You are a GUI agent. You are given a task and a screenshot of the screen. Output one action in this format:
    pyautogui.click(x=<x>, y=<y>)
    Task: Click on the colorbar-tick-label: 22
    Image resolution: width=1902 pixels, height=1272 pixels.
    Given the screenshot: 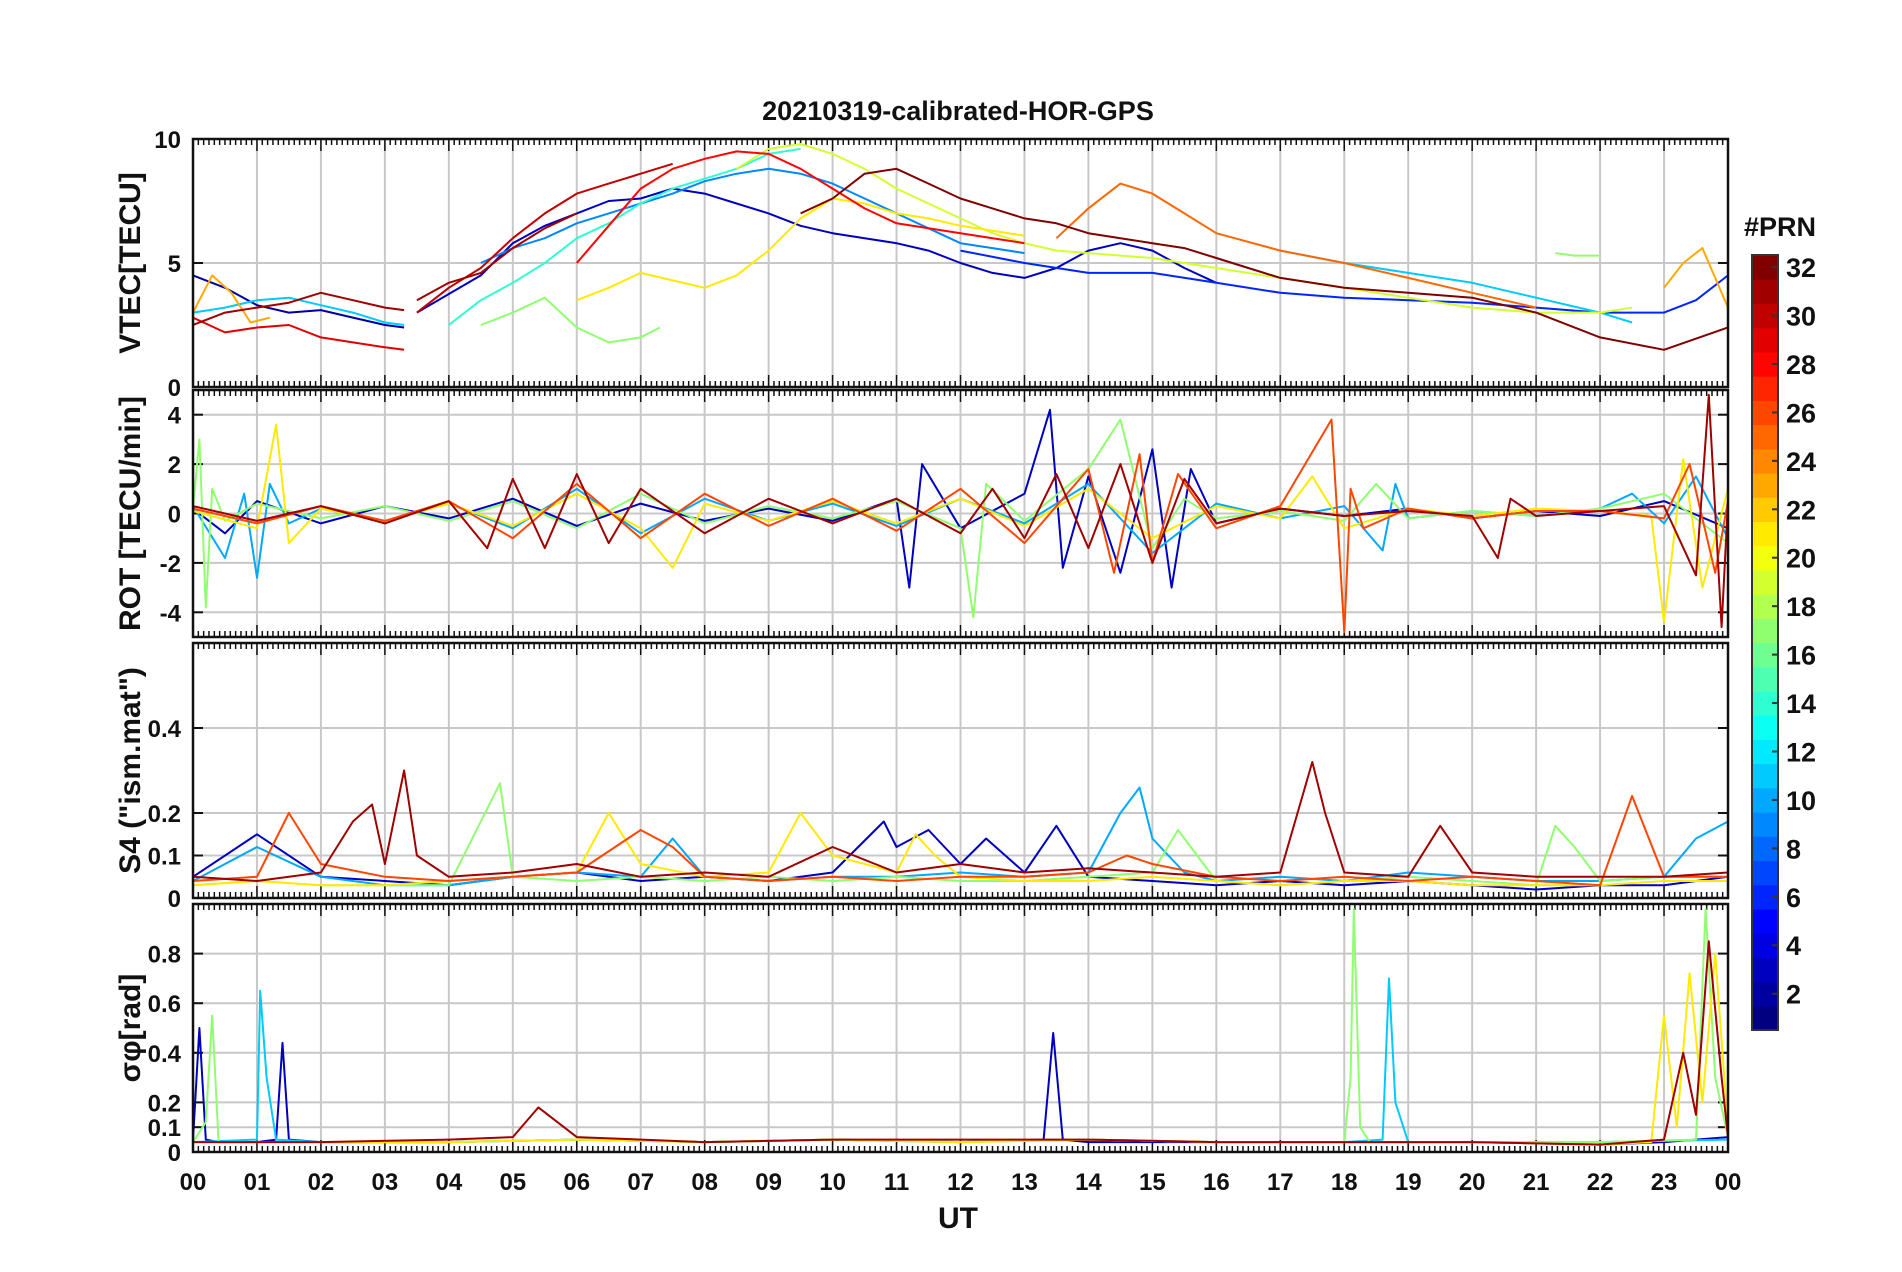 What is the action you would take?
    pyautogui.click(x=1801, y=510)
    